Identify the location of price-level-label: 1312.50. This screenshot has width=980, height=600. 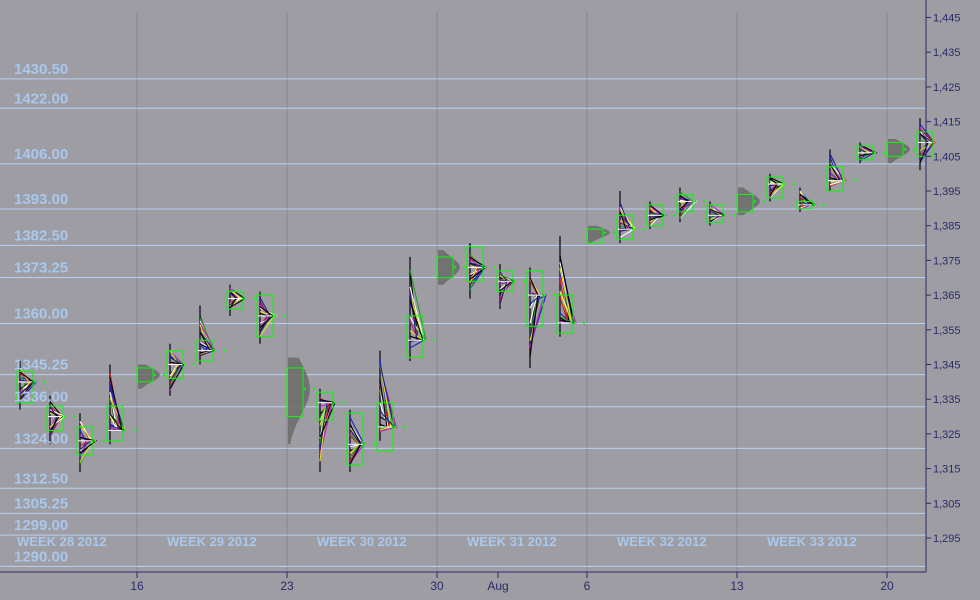
(41, 478).